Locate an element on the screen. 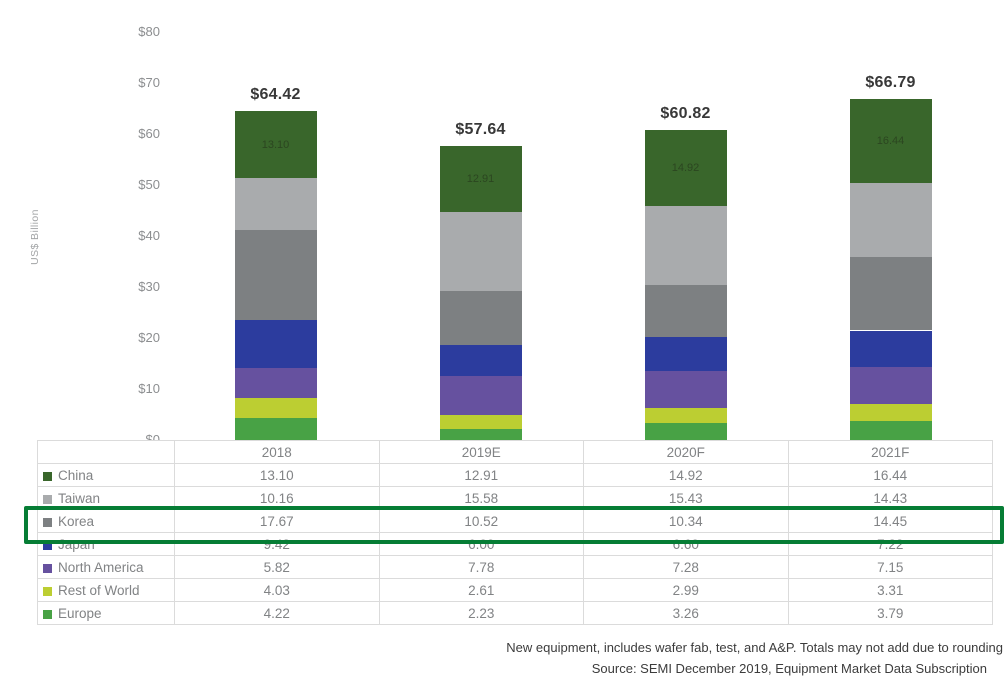 The width and height of the screenshot is (1006, 686). value-rest-of-world-2021f: 3.31 is located at coordinates (890, 590).